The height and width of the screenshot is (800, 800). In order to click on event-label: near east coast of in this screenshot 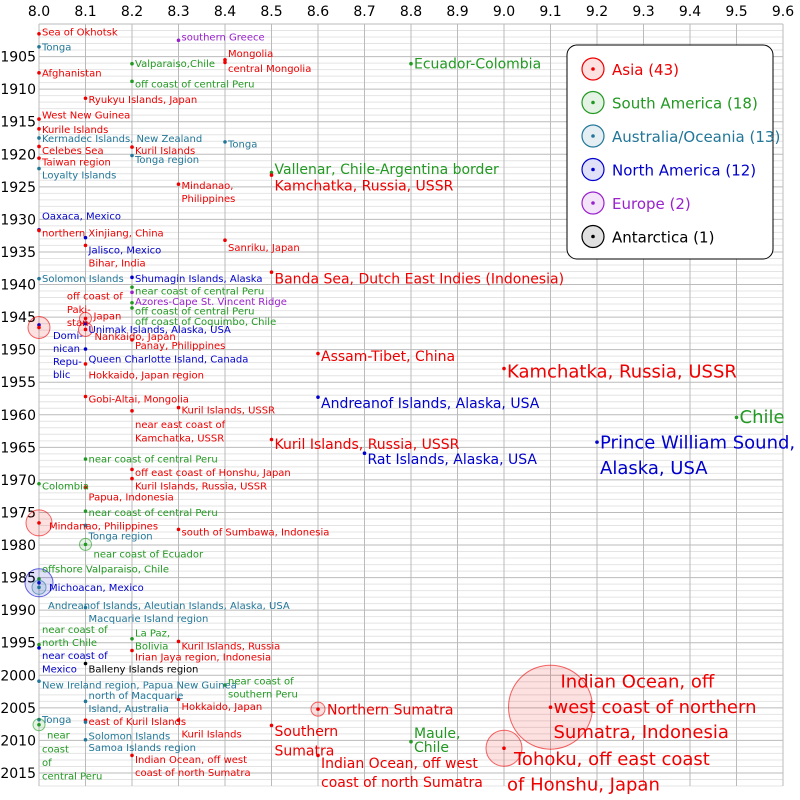, I will do `click(180, 425)`.